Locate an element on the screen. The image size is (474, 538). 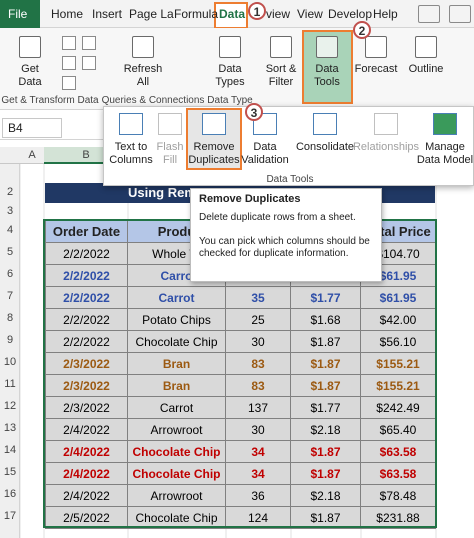
ribbon-button-label: Refresh is located at coordinates (143, 69).